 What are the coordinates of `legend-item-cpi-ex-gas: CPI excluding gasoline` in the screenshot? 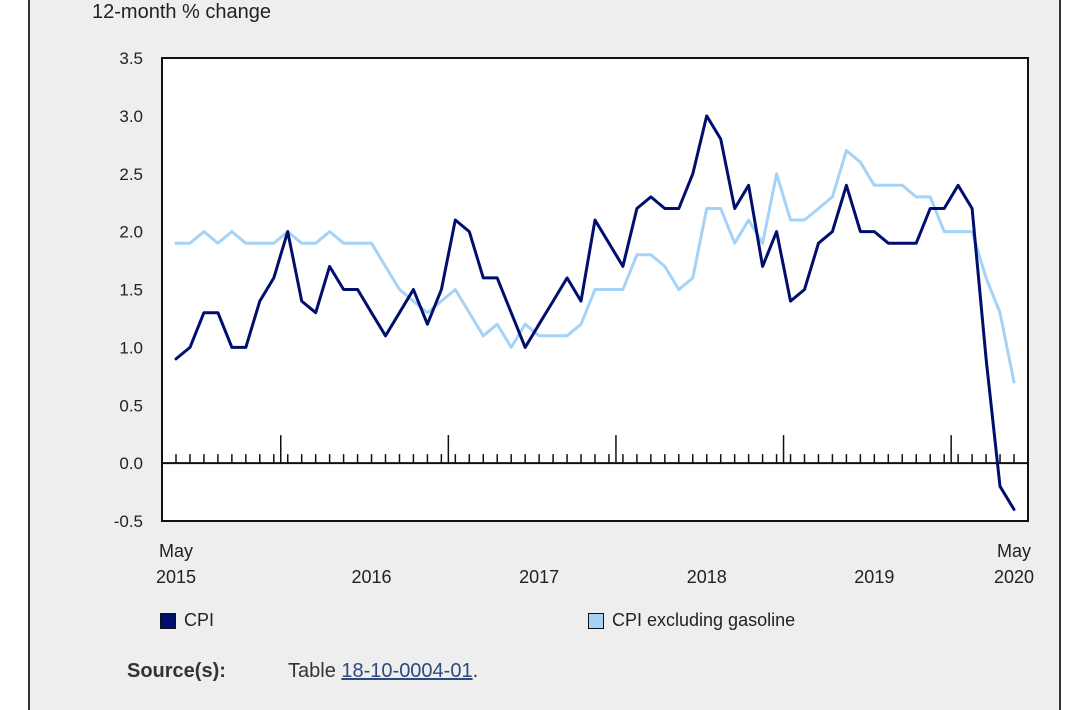 It's located at (691, 620).